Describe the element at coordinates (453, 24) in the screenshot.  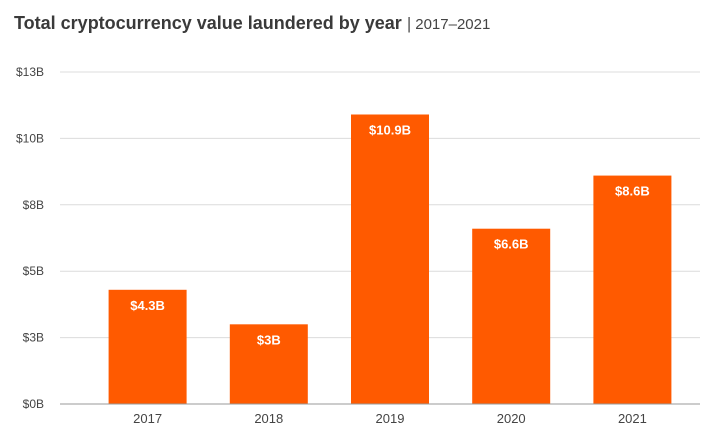
I see `chart-subtitle: 2017–2021` at that location.